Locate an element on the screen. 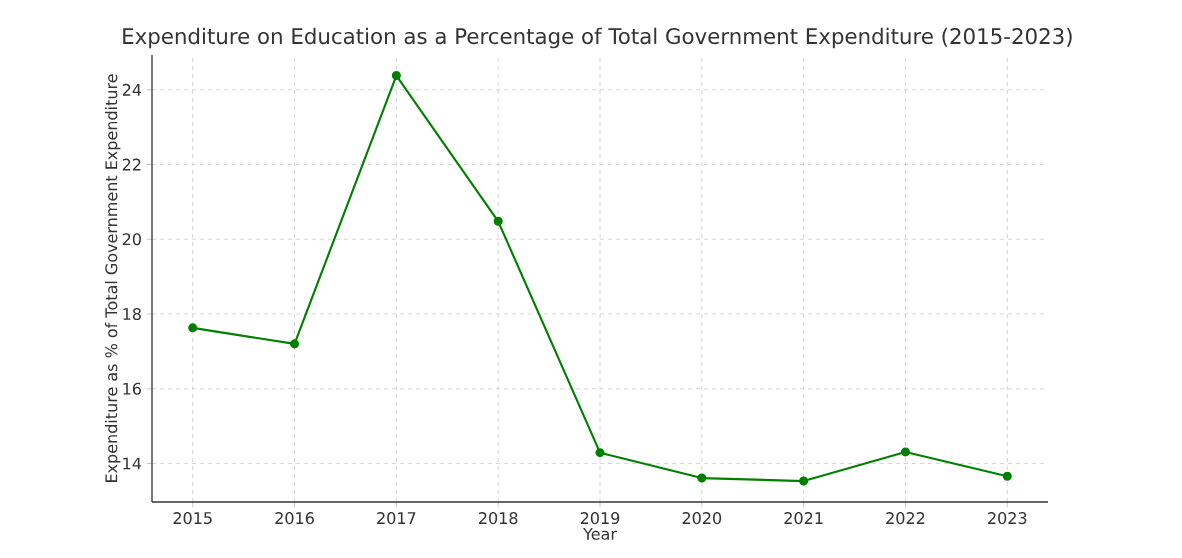 The width and height of the screenshot is (1182, 558). y-tick-label: 20 is located at coordinates (131, 239).